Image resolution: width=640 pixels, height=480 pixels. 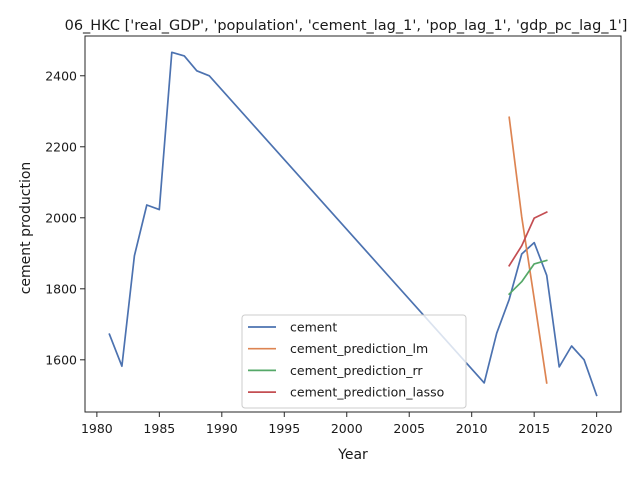 I want to click on y-tick-label: 2200, so click(x=61, y=146).